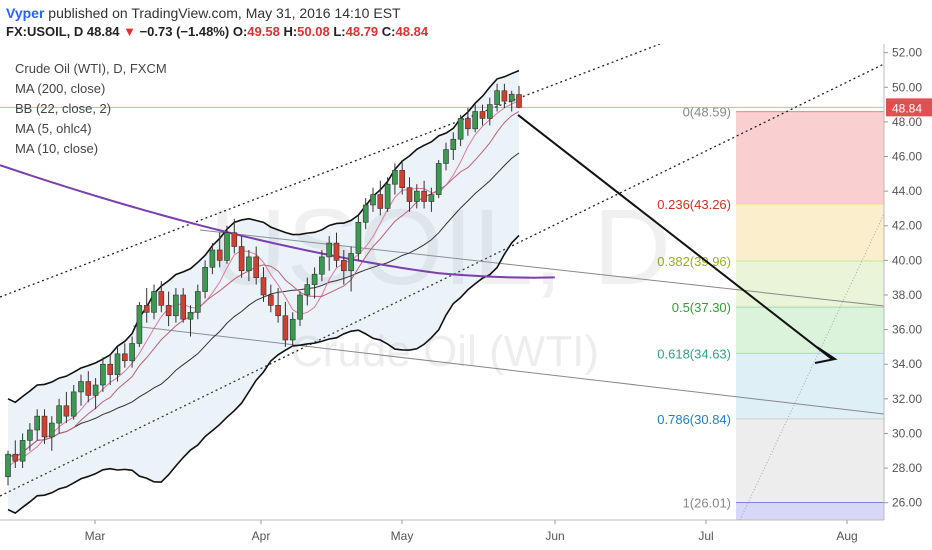  What do you see at coordinates (60, 88) in the screenshot?
I see `legend-ma200: MA (200, close)` at bounding box center [60, 88].